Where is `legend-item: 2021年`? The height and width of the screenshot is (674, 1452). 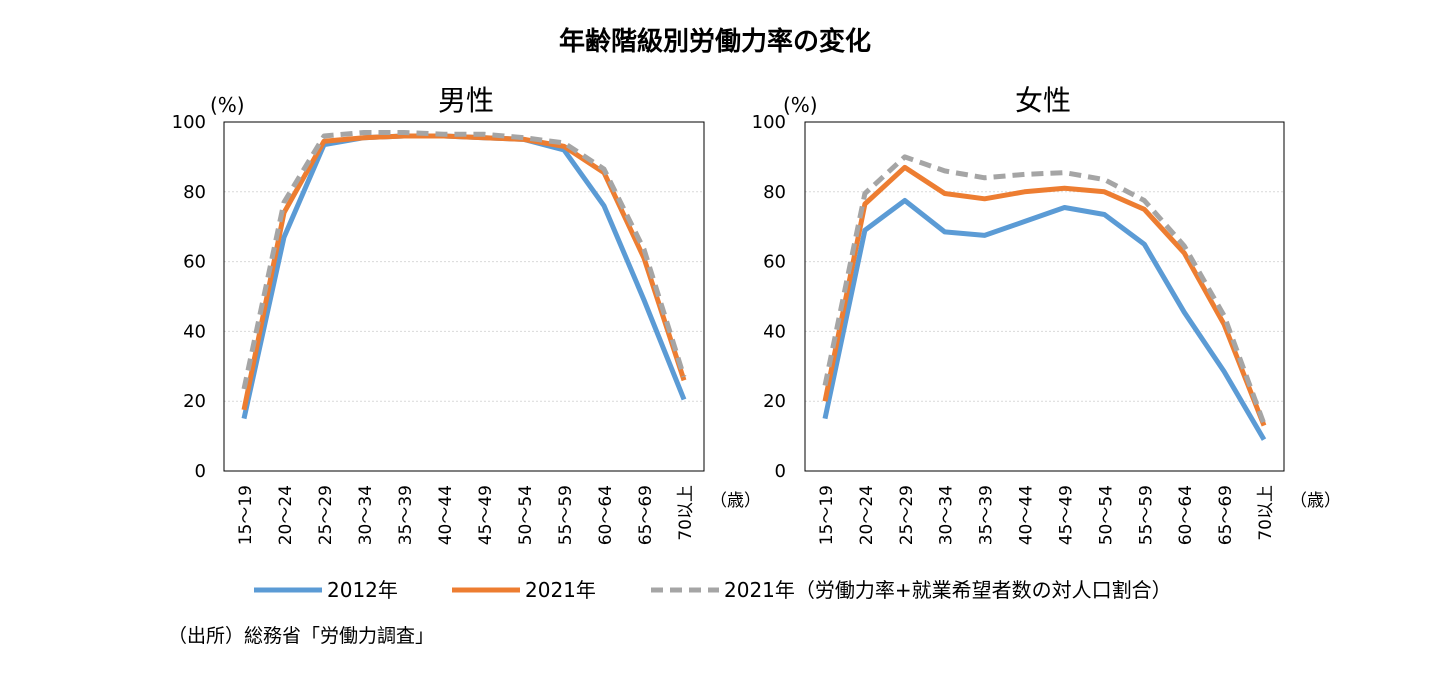
legend-item: 2021年 is located at coordinates (524, 590).